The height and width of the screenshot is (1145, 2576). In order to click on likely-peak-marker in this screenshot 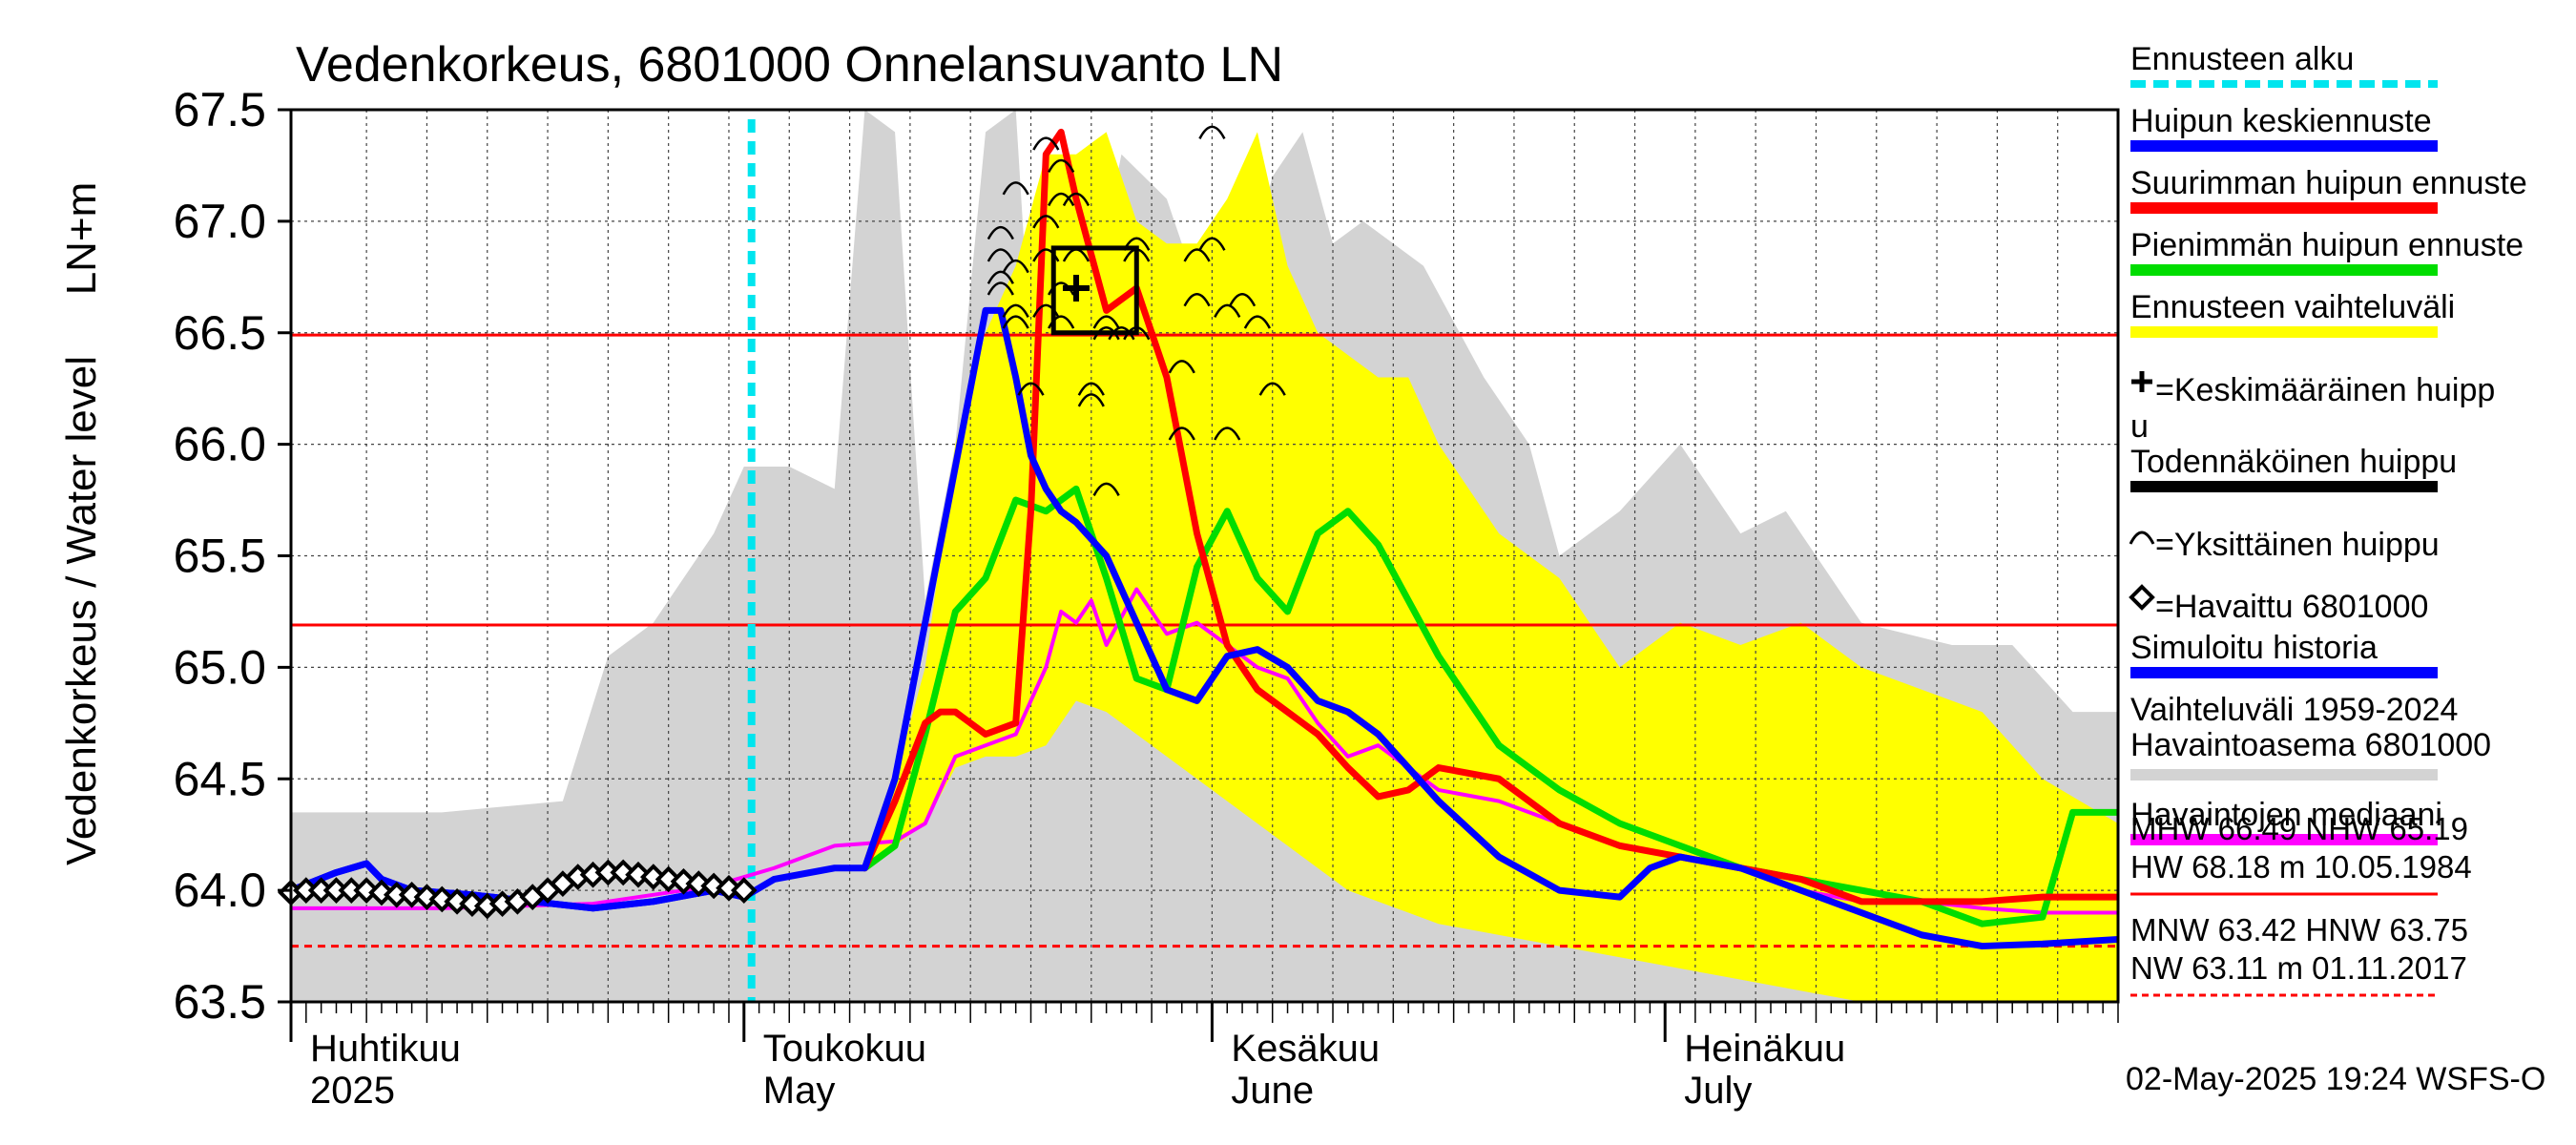, I will do `click(1094, 290)`.